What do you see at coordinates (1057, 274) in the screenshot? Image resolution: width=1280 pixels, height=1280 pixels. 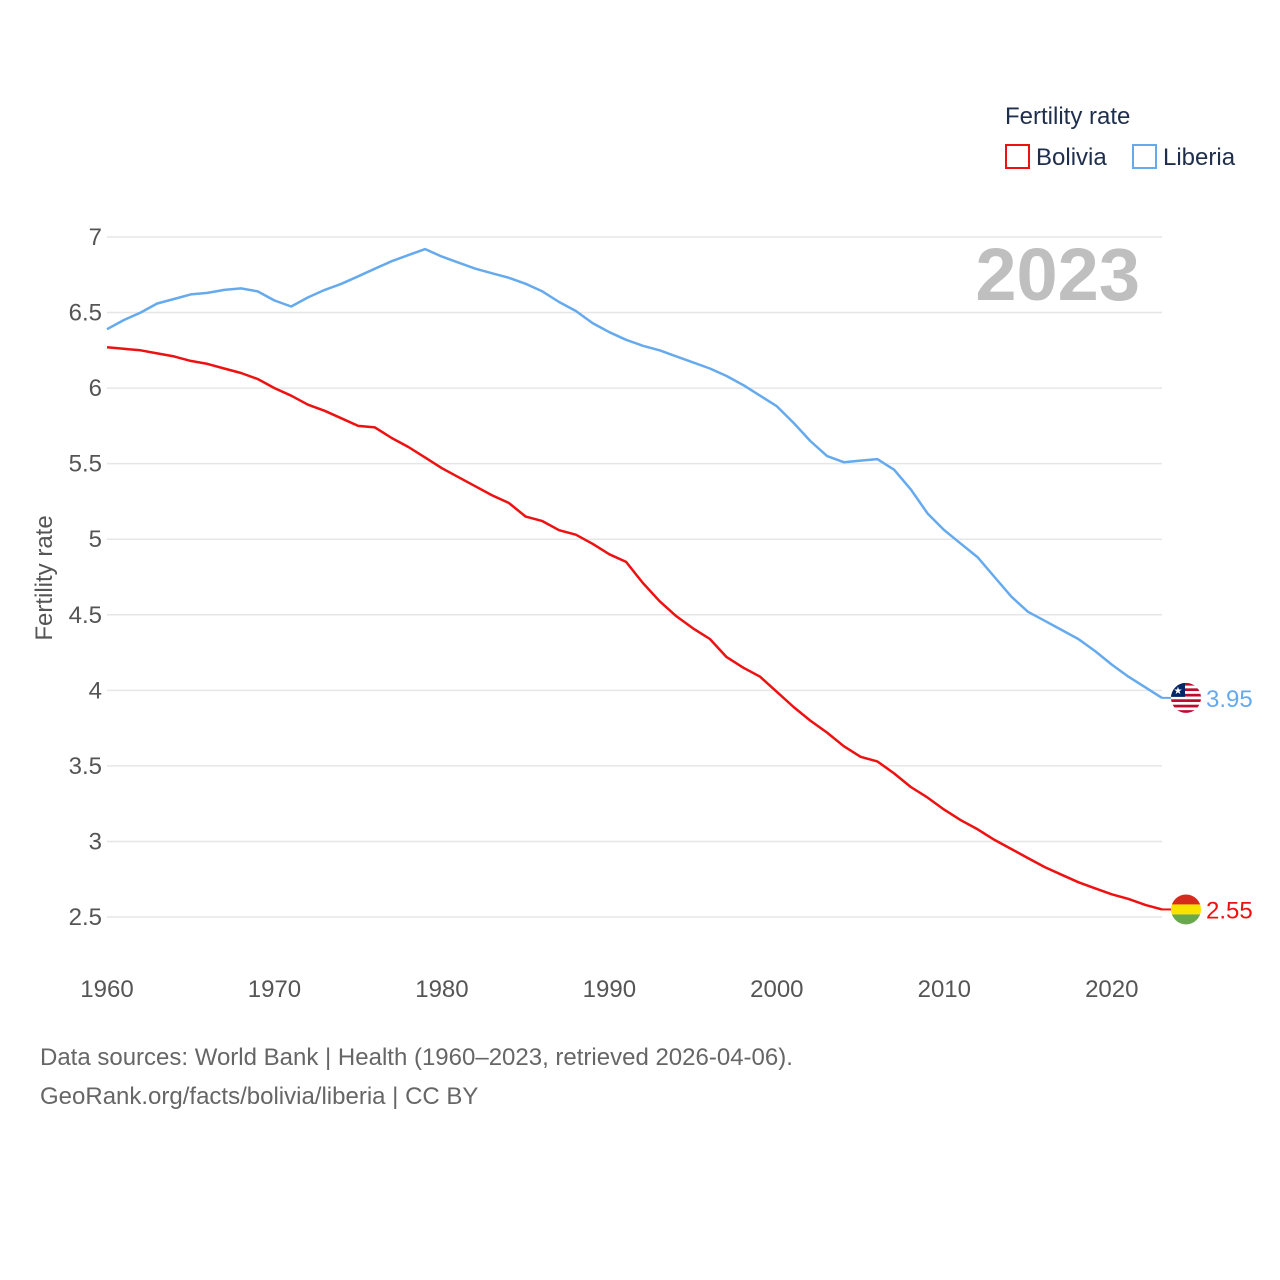 I see `year-label: 2023` at bounding box center [1057, 274].